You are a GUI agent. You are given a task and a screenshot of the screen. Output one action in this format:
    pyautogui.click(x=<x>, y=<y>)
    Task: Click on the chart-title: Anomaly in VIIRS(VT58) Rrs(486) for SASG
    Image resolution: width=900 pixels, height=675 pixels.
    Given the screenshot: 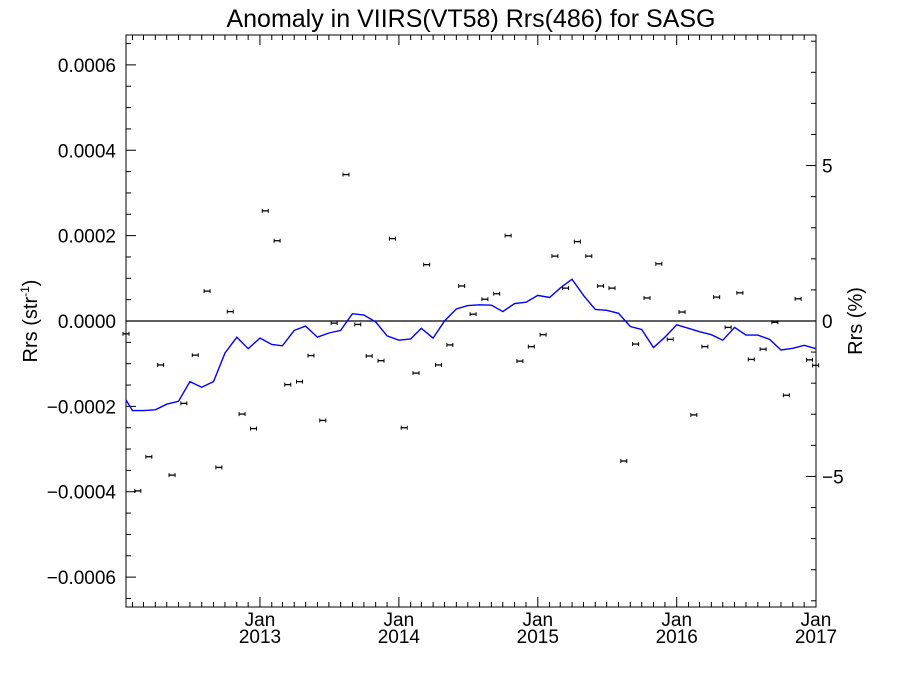 What is the action you would take?
    pyautogui.click(x=470, y=19)
    